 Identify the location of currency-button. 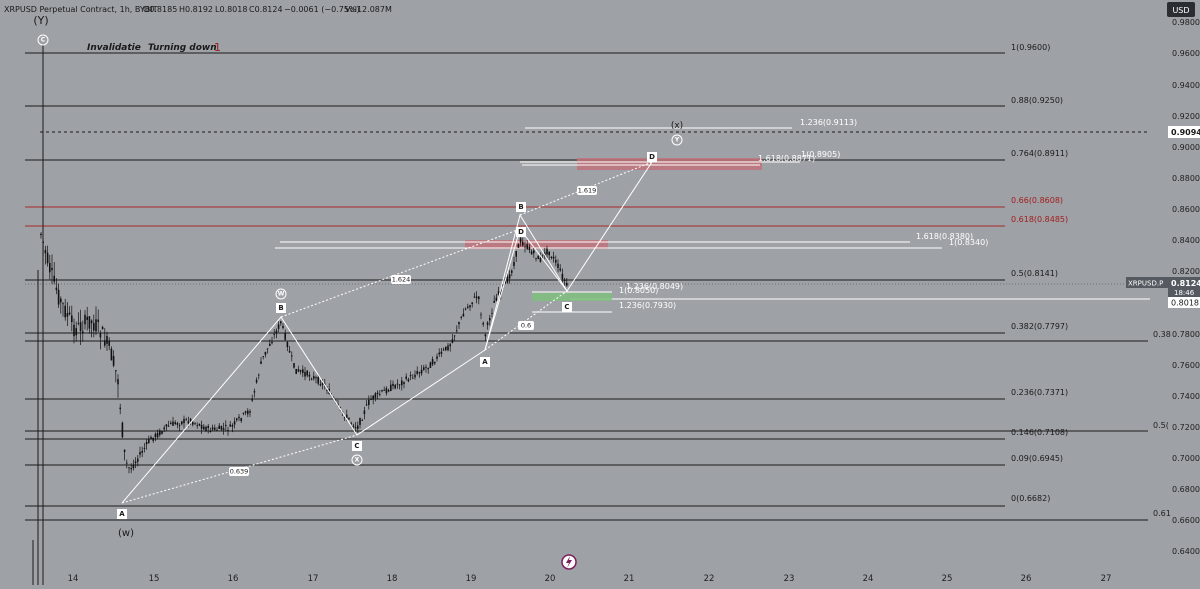
(1181, 9).